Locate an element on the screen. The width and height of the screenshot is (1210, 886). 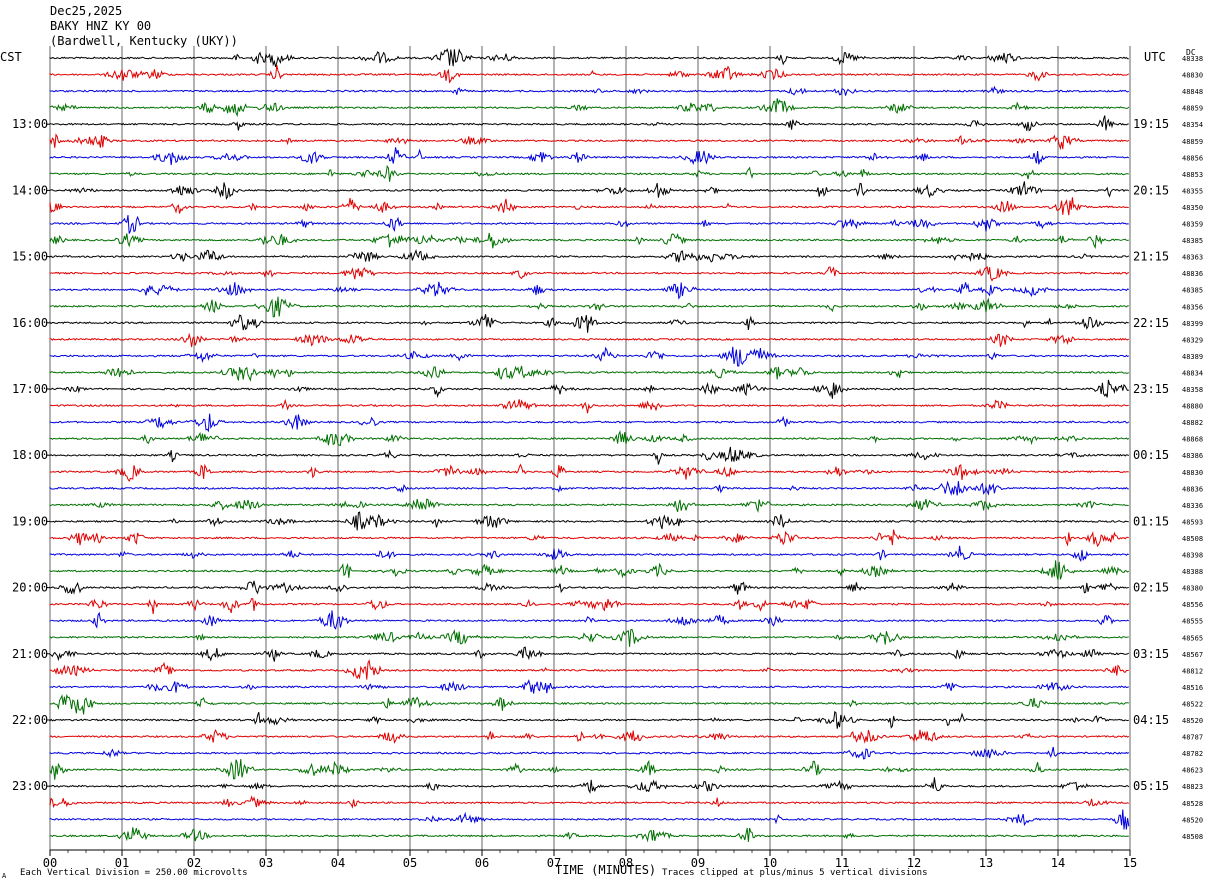
x-tick-label-06: 06 is located at coordinates (482, 863).